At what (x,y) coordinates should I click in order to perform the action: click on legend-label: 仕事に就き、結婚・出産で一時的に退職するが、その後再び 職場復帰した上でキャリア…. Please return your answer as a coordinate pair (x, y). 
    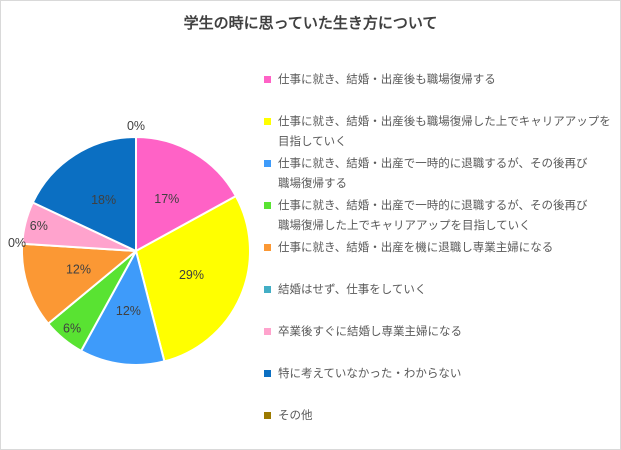
    Looking at the image, I should click on (433, 216).